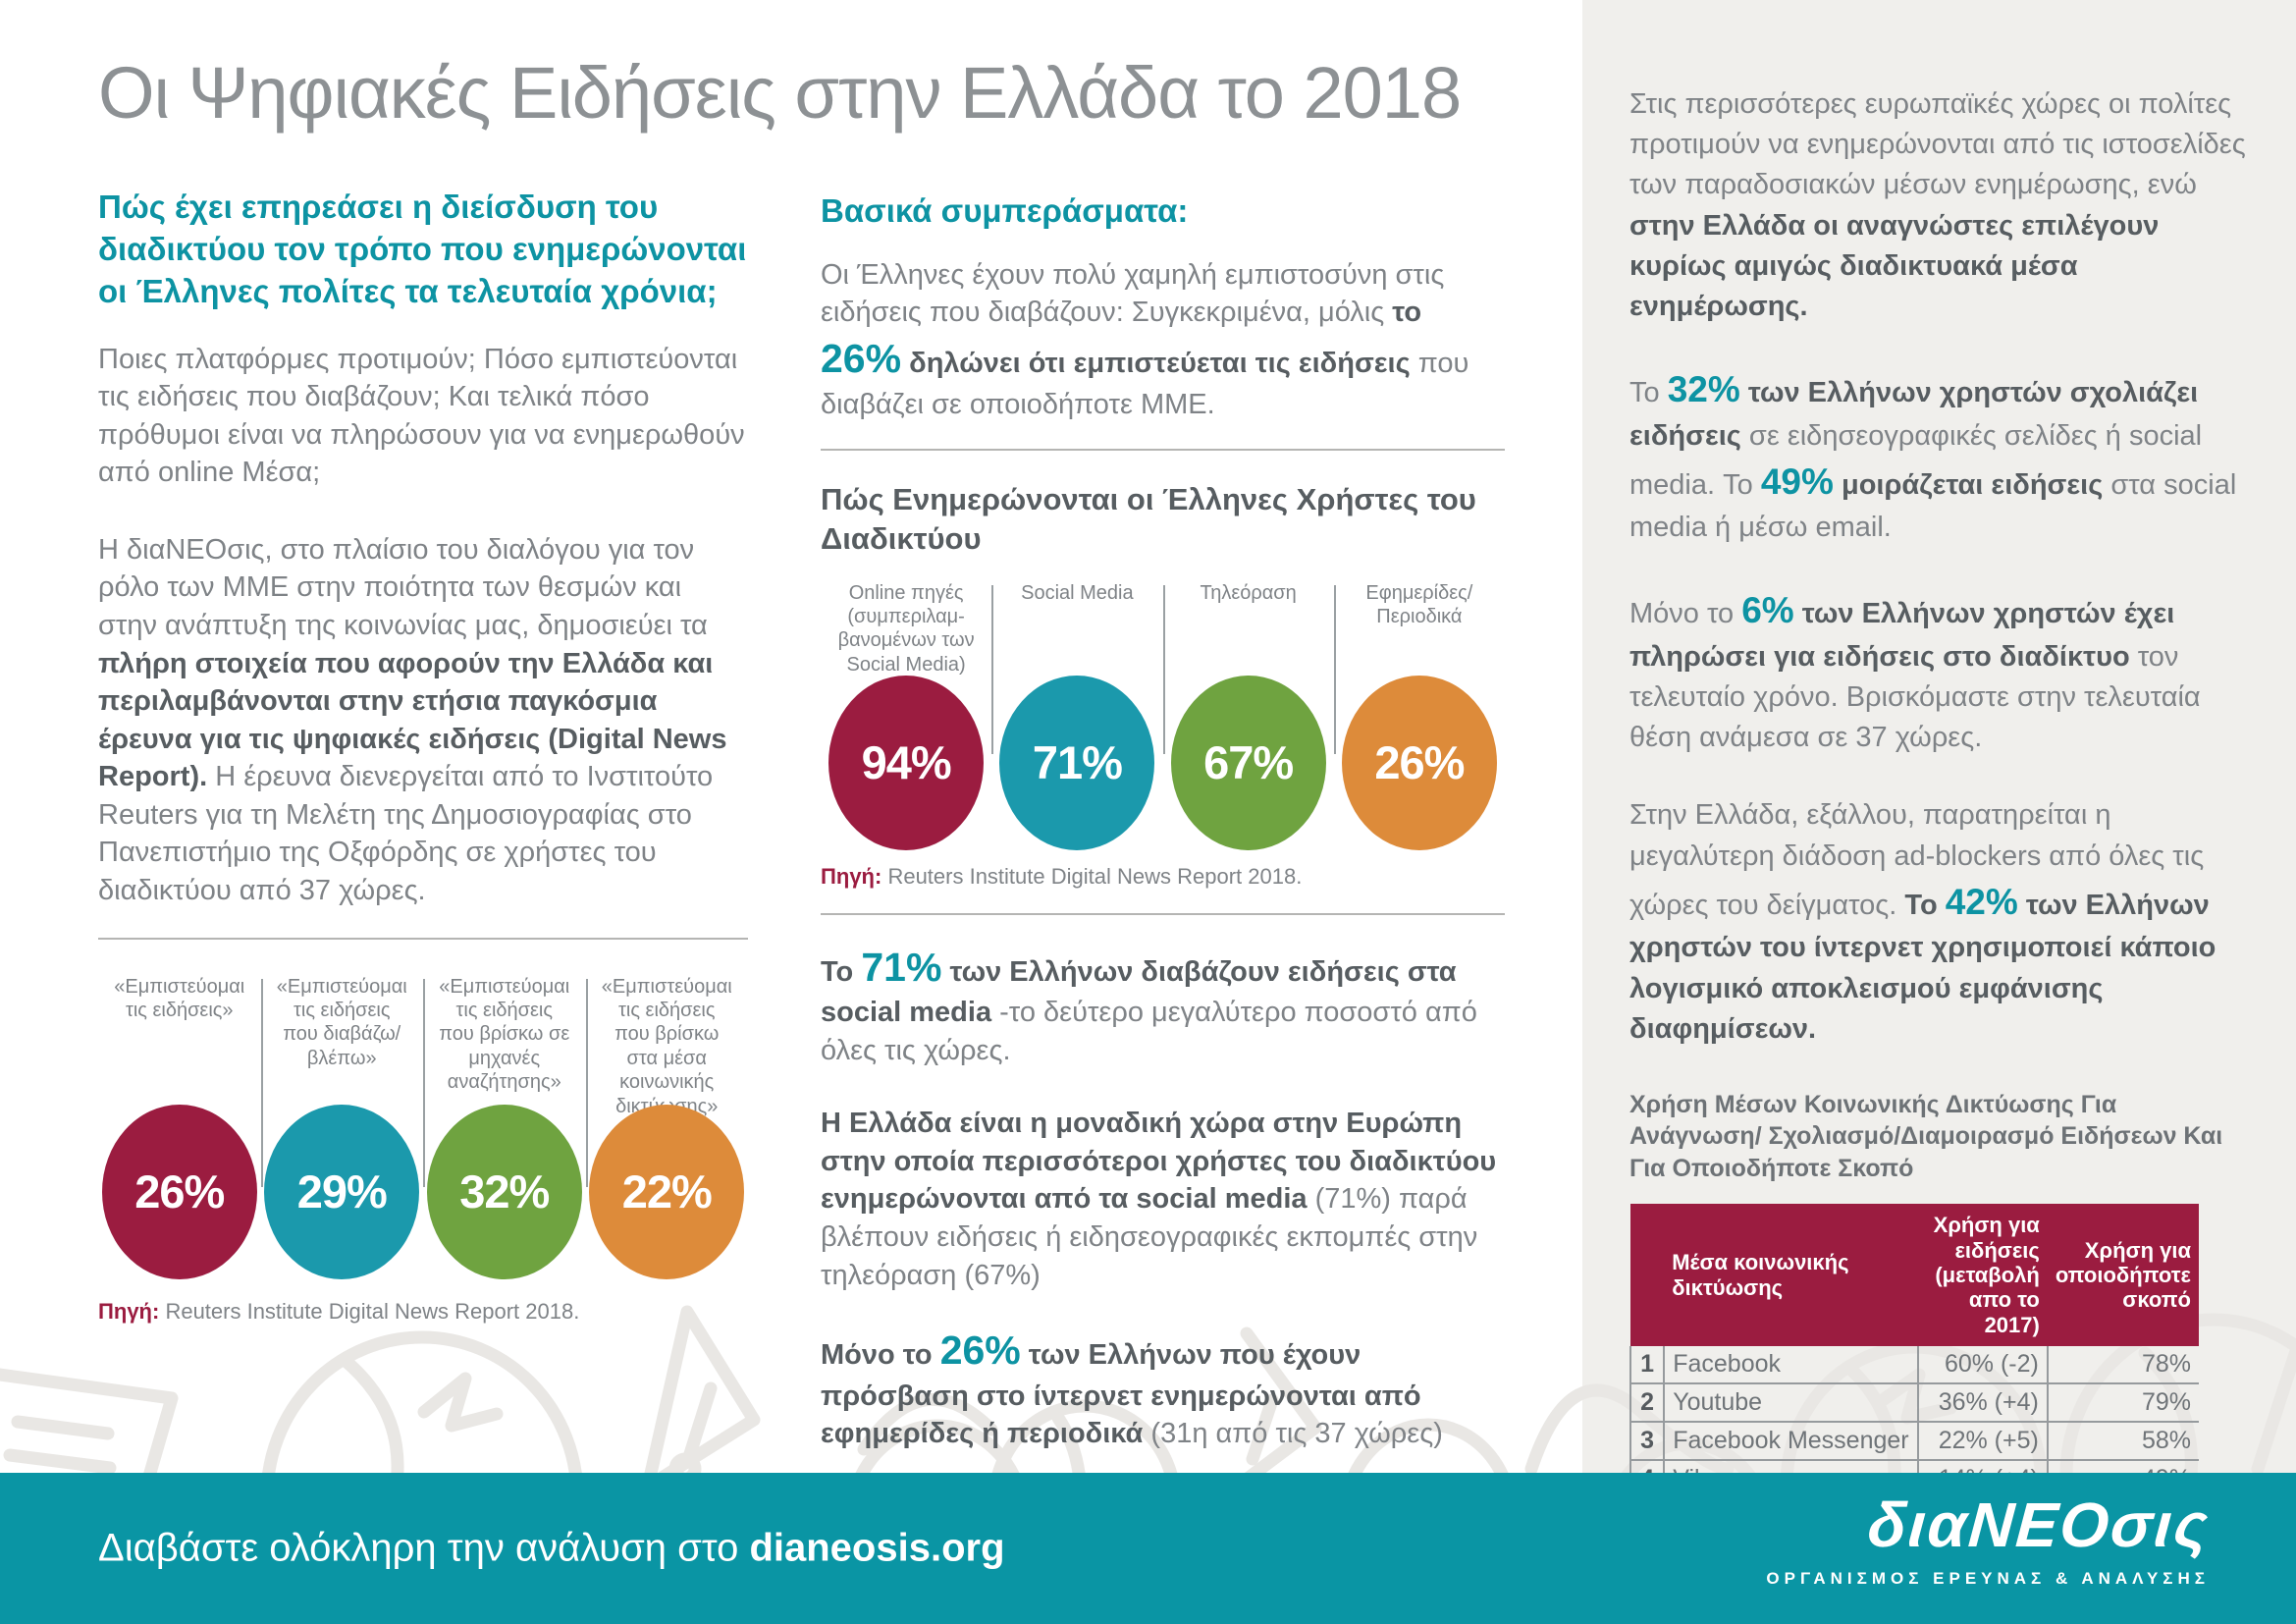 Image resolution: width=2296 pixels, height=1624 pixels. What do you see at coordinates (90, 1420) in the screenshot?
I see `paper-stack-doodle-icon` at bounding box center [90, 1420].